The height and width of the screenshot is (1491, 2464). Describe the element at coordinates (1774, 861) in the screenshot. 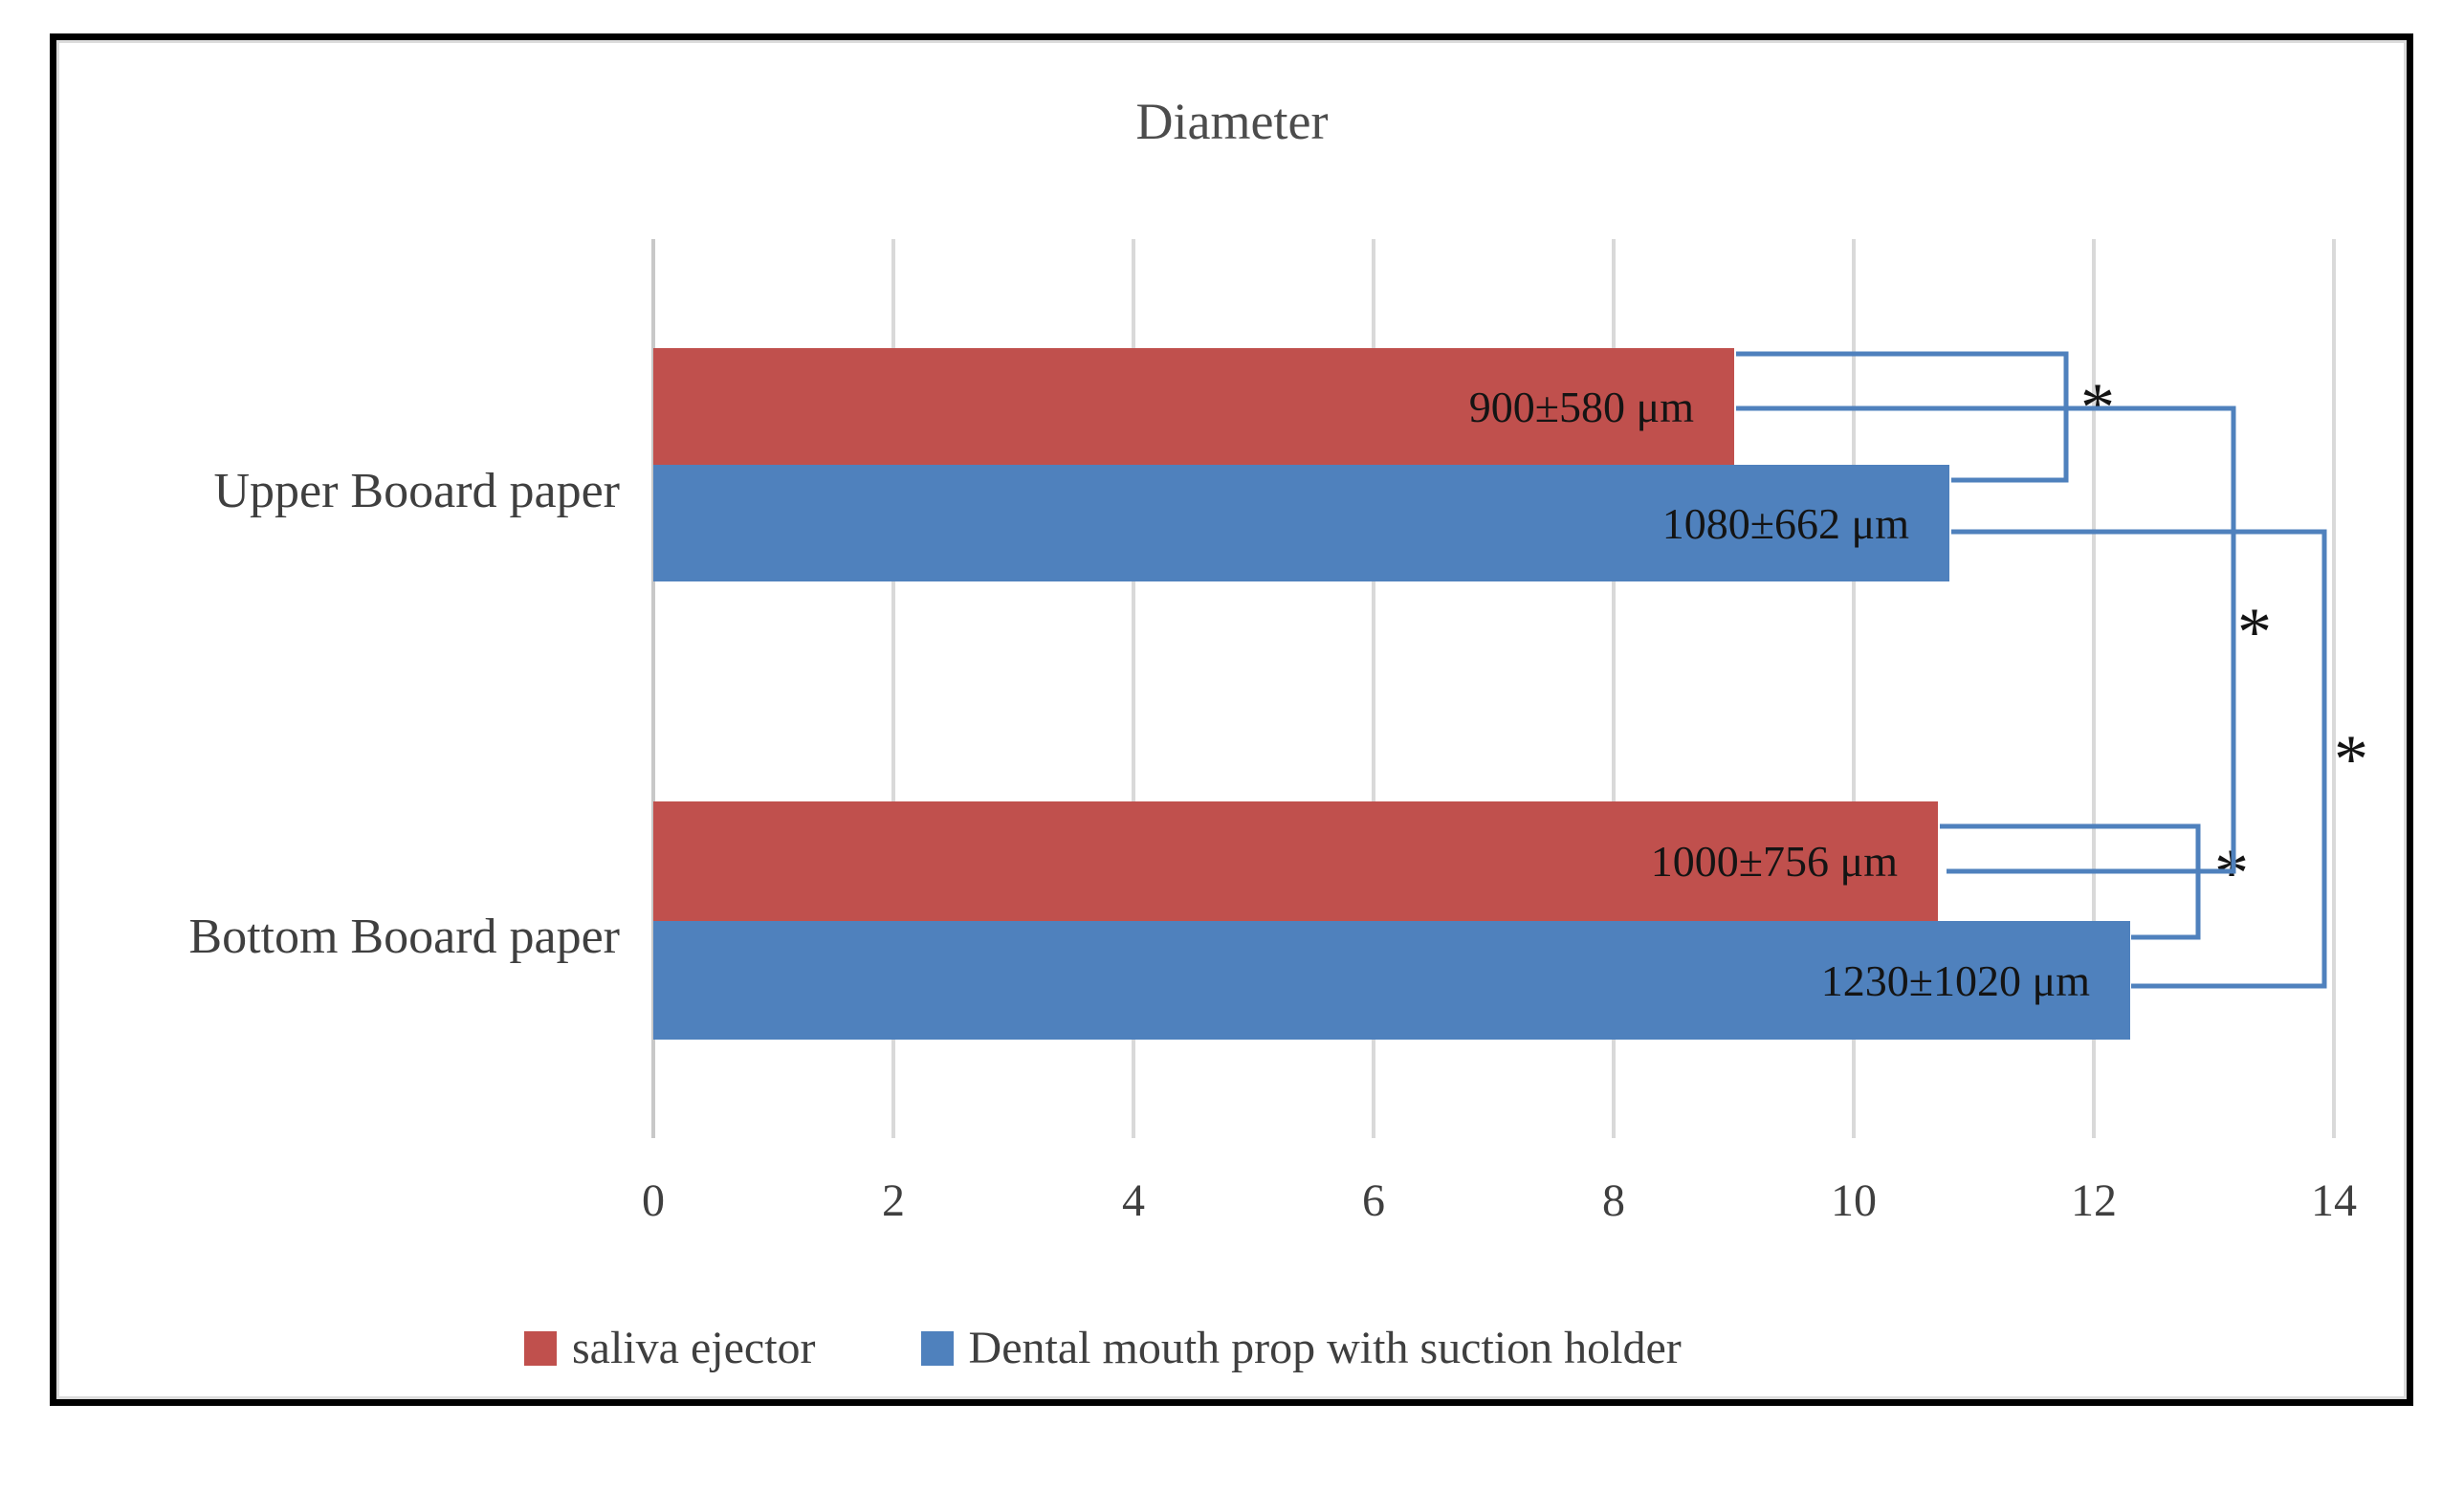

I see `bar-value-label: 1000±756 μm` at that location.